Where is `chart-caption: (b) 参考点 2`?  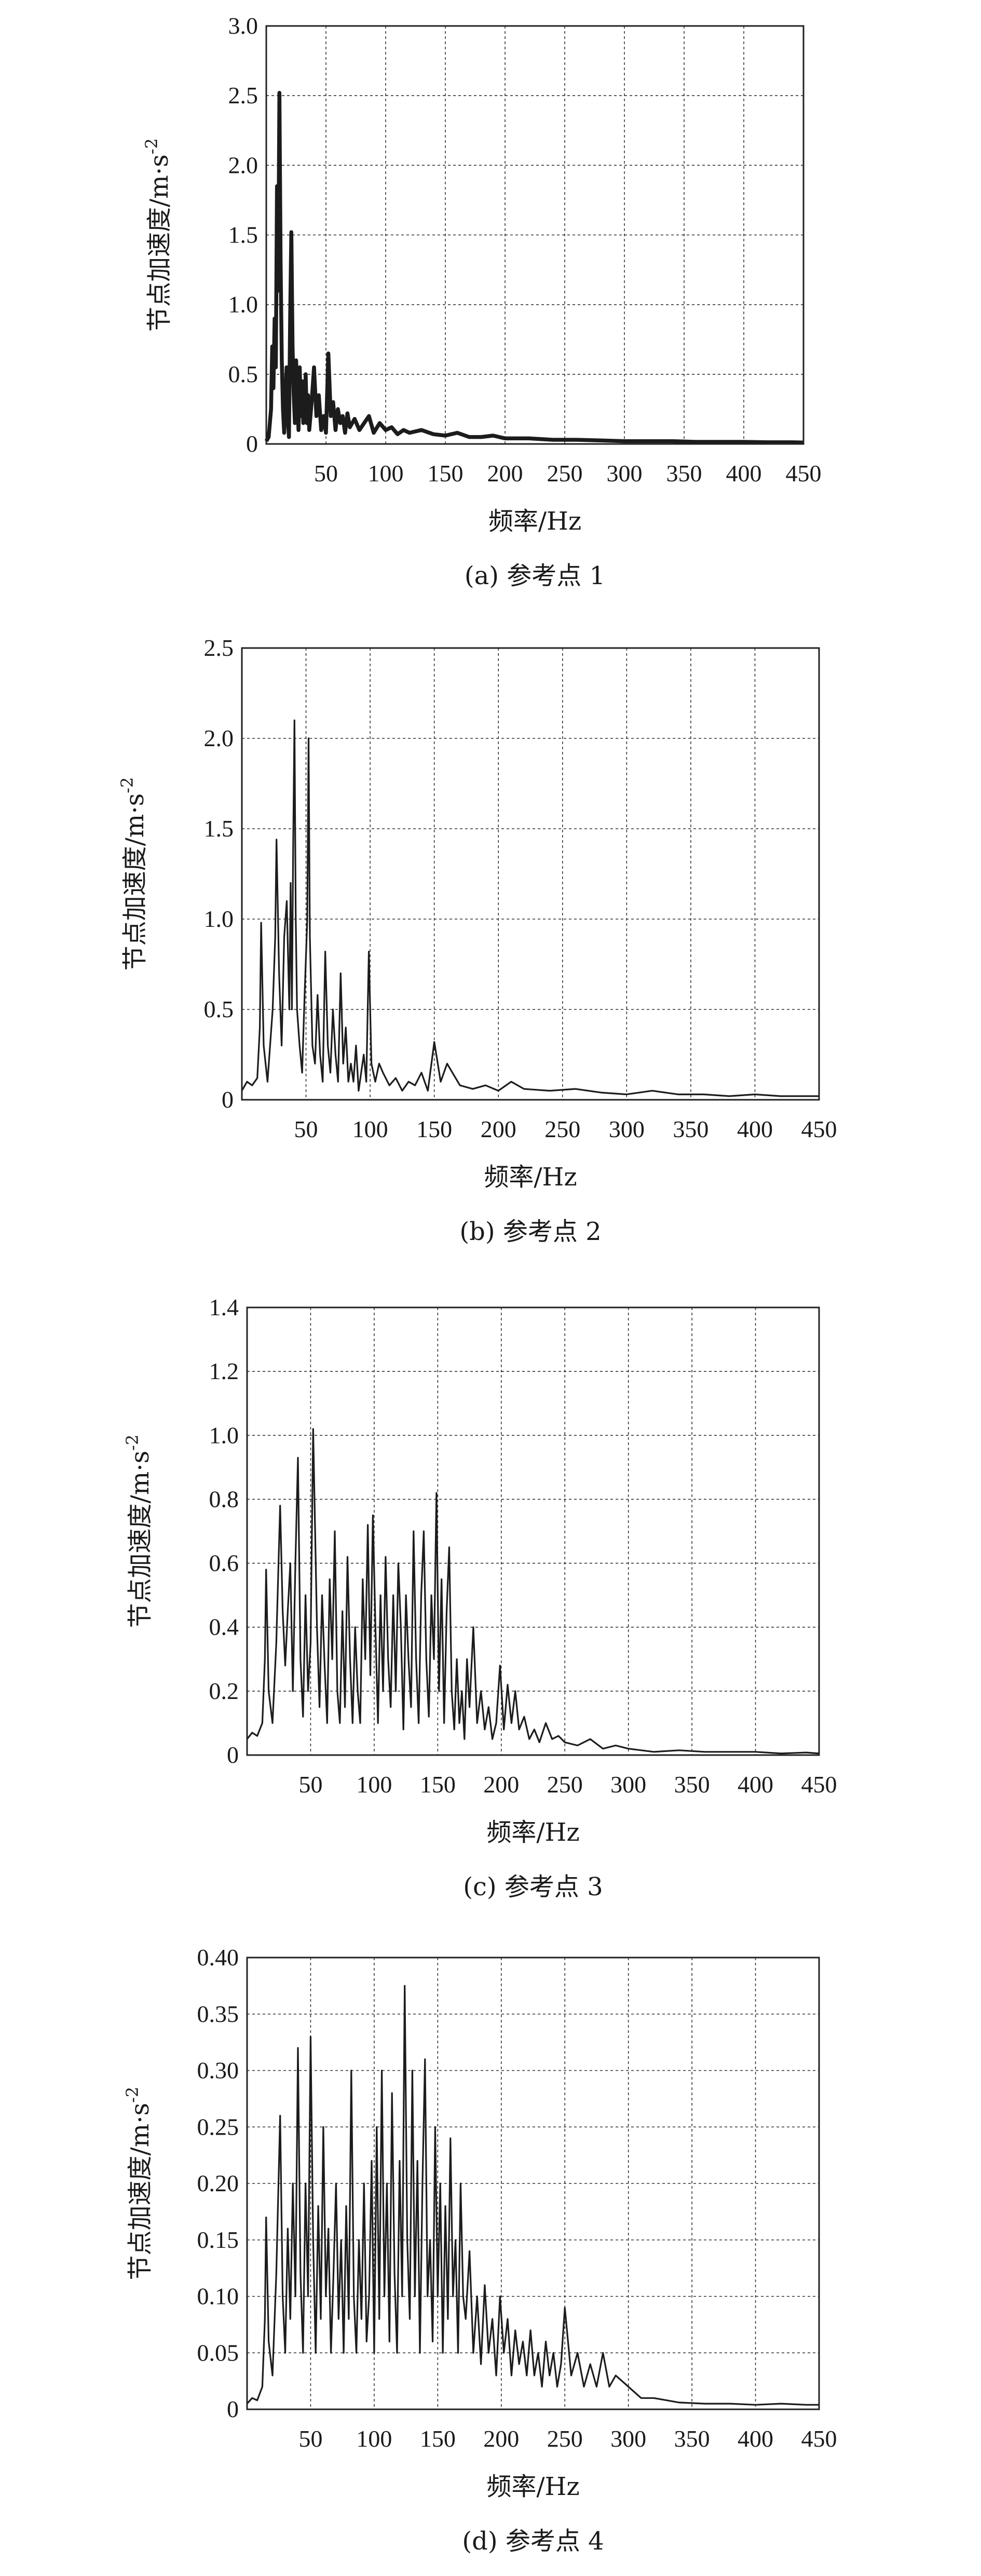 chart-caption: (b) 参考点 2 is located at coordinates (530, 1231).